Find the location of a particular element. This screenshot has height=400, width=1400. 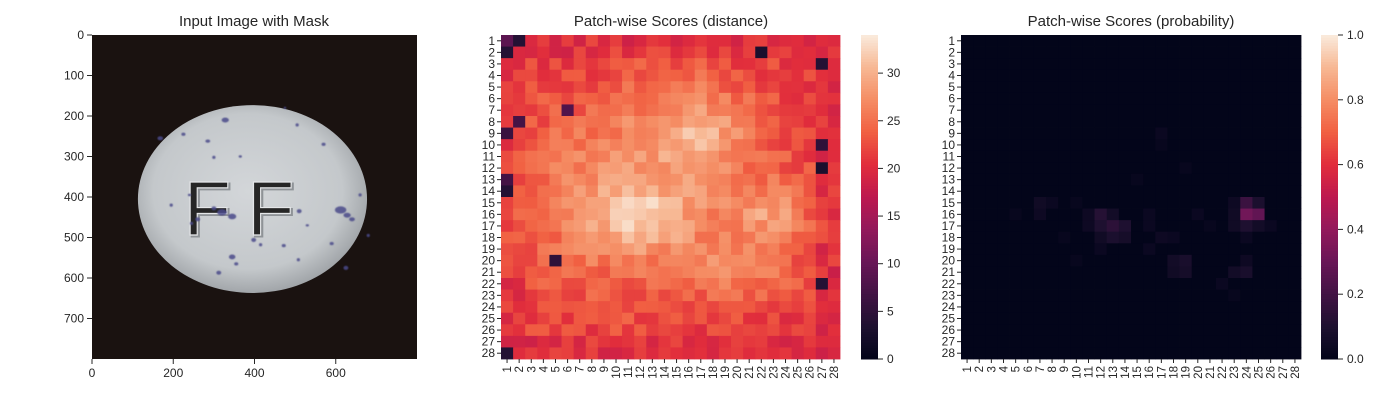

speckles is located at coordinates (263, 190).